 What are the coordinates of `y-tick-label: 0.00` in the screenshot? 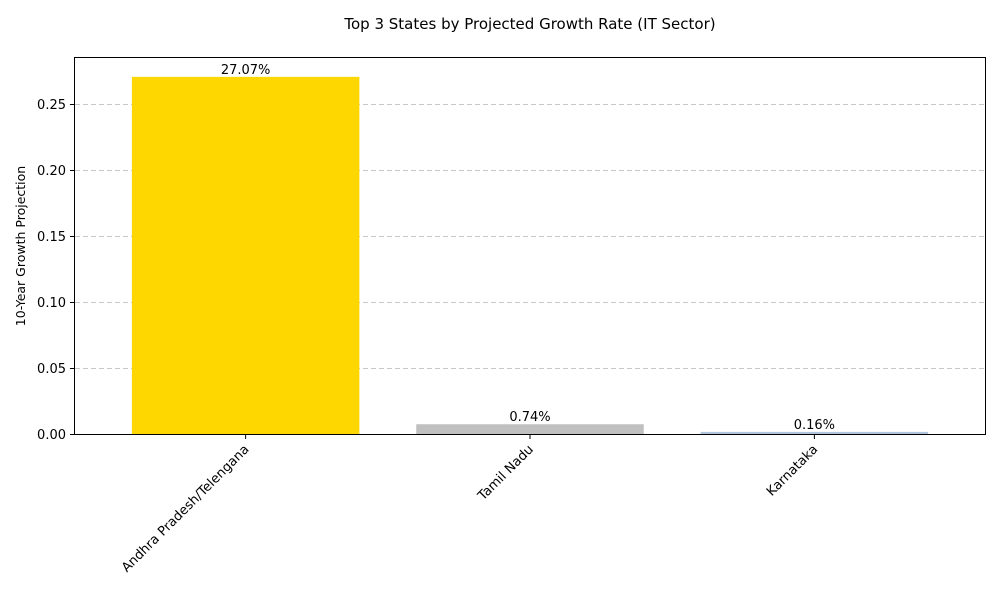 It's located at (51, 435).